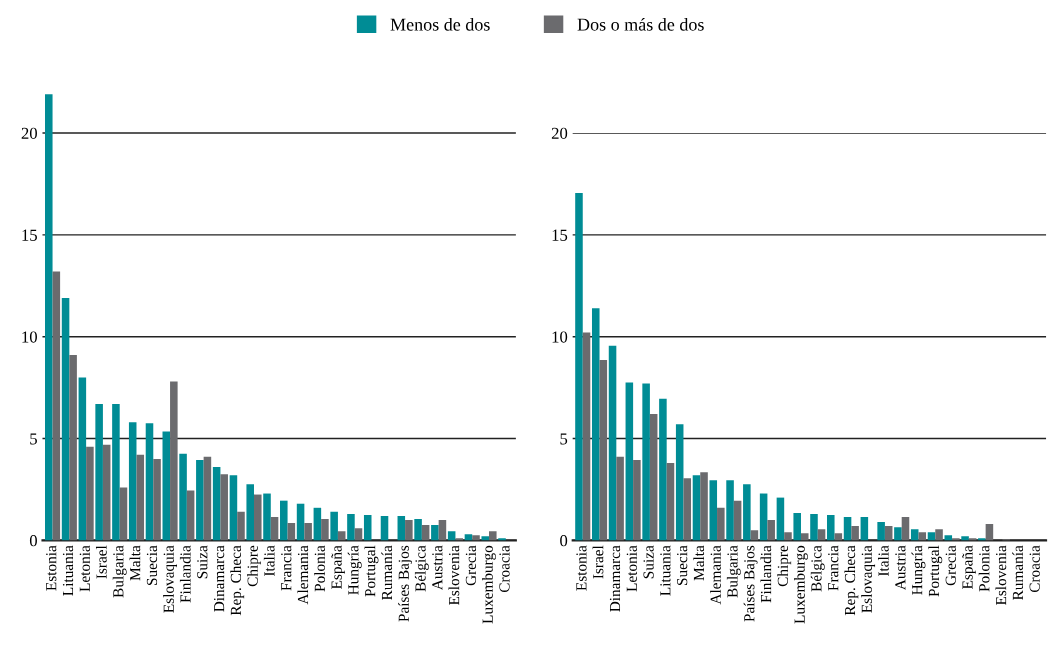  What do you see at coordinates (489, 584) in the screenshot?
I see `x-tick-label: Luxemburgo` at bounding box center [489, 584].